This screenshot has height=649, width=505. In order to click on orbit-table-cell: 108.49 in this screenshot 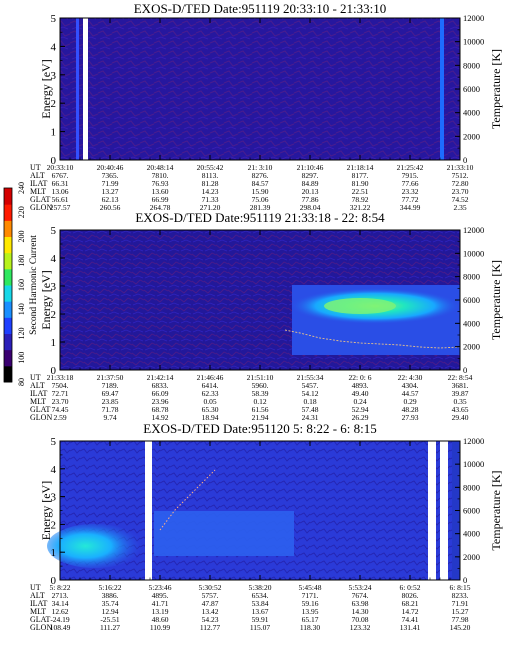, I will do `click(60, 627)`.